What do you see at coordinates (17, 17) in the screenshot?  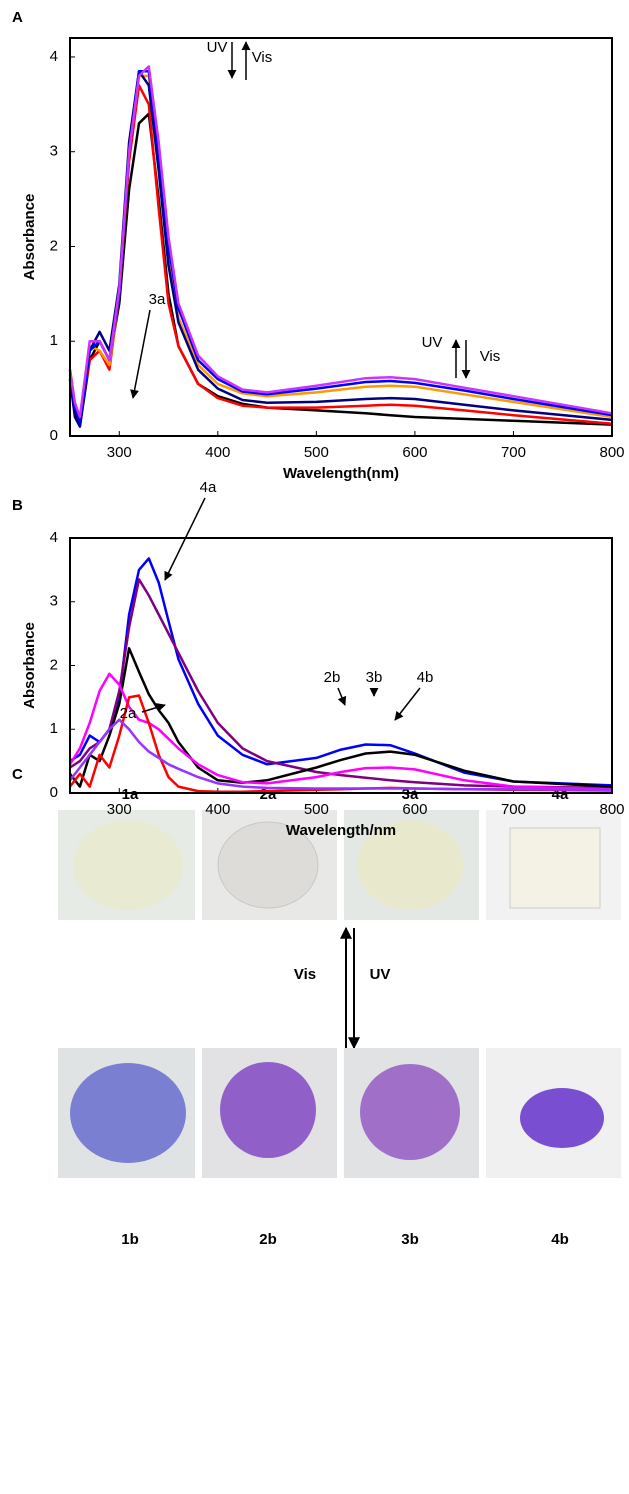 I see `panel-label: A` at bounding box center [17, 17].